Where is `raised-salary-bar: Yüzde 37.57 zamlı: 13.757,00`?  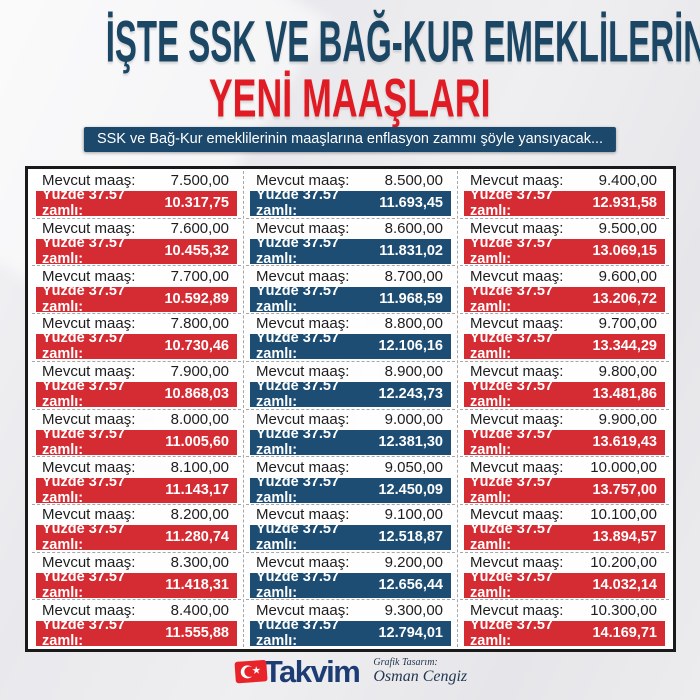
raised-salary-bar: Yüzde 37.57 zamlı: 13.757,00 is located at coordinates (564, 490).